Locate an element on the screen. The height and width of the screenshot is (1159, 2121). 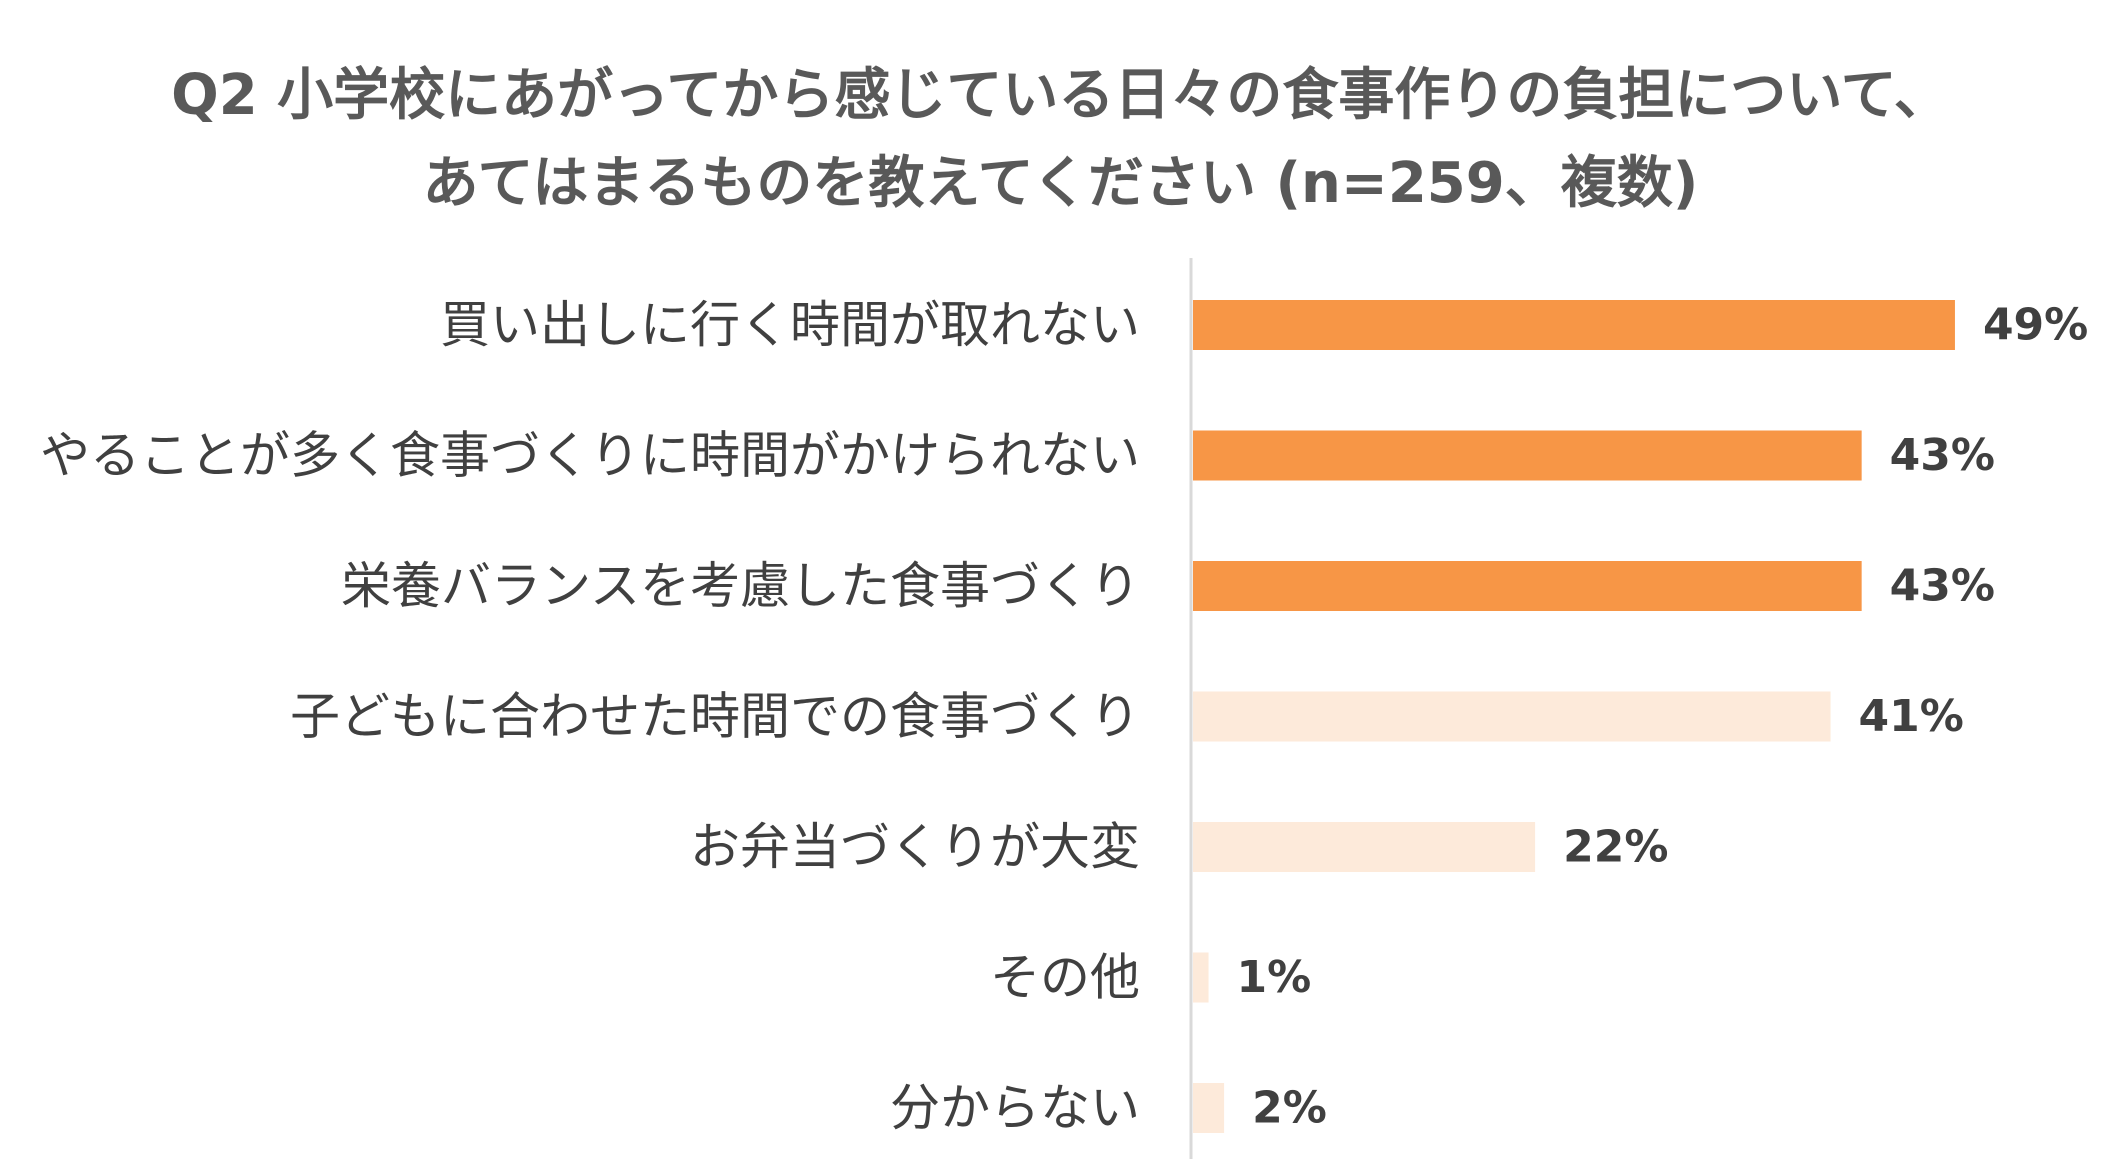
category-label: 分からない is located at coordinates (1015, 1108).